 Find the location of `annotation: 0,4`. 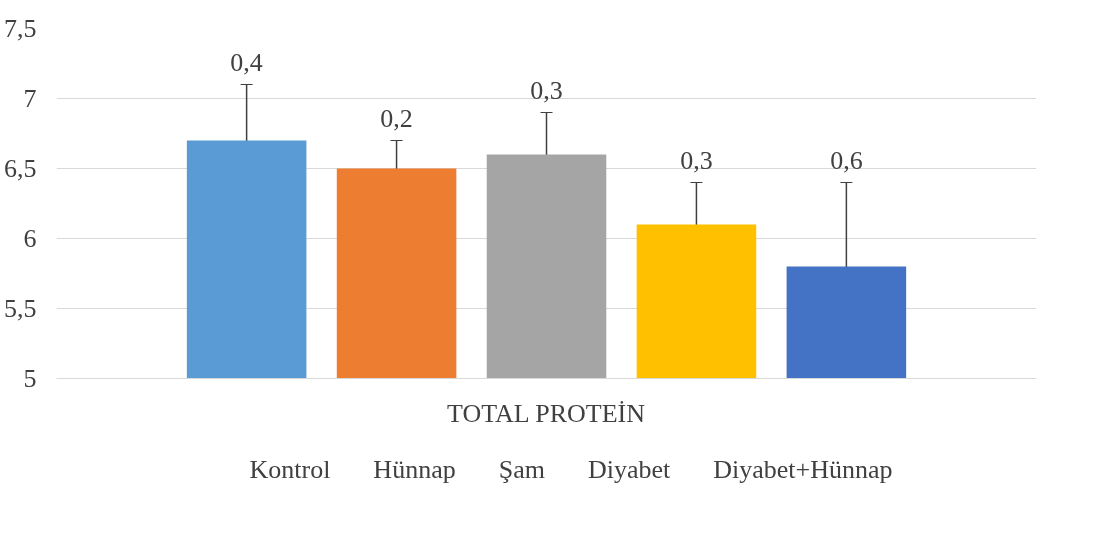

annotation: 0,4 is located at coordinates (246, 62).